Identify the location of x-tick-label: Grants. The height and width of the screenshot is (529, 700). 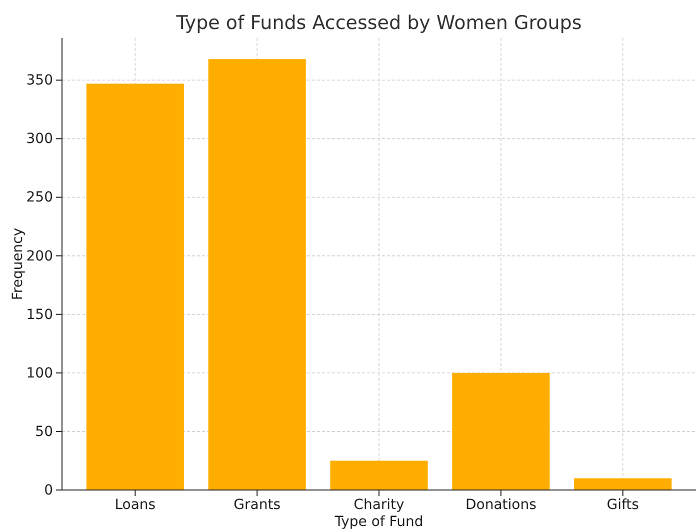
(257, 504).